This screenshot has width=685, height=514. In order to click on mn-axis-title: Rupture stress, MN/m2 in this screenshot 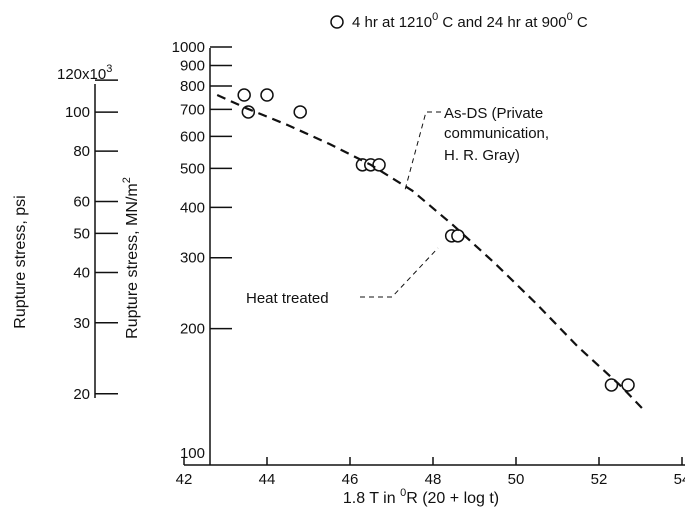, I will do `click(131, 258)`.